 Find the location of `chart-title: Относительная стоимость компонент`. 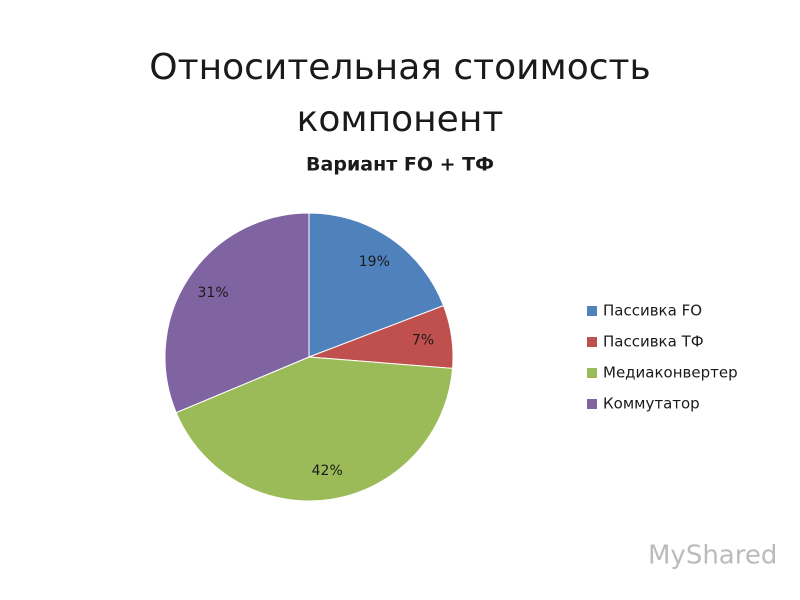

chart-title: Относительная стоимость компонент is located at coordinates (400, 93).